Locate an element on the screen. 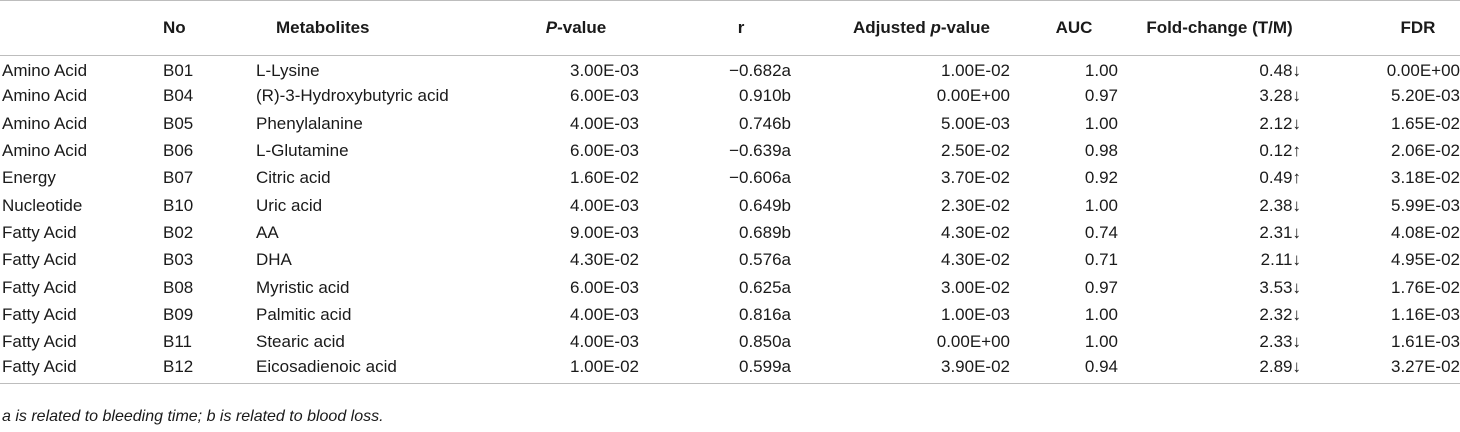 This screenshot has height=432, width=1460. cell-fdr: 5.20E-03 is located at coordinates (1425, 96).